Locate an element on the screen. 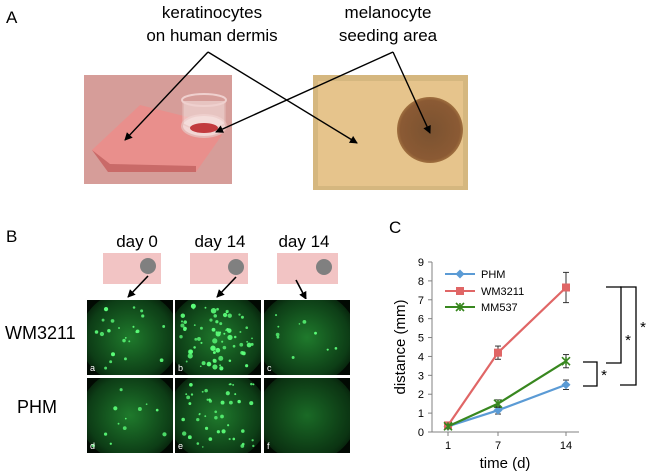  y-tick-label: 4 is located at coordinates (421, 357).